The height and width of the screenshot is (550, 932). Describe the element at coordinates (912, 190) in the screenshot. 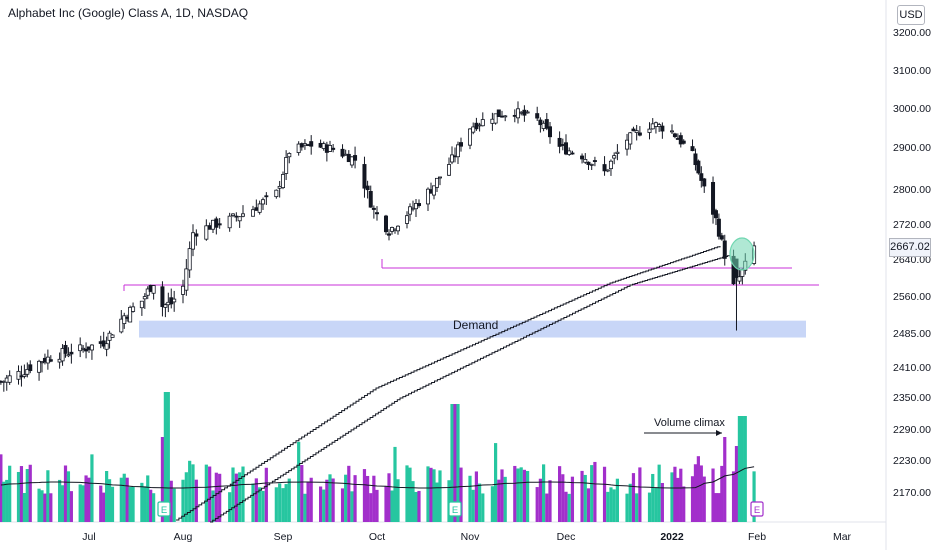

I see `y-tick-label: 2800.00` at that location.